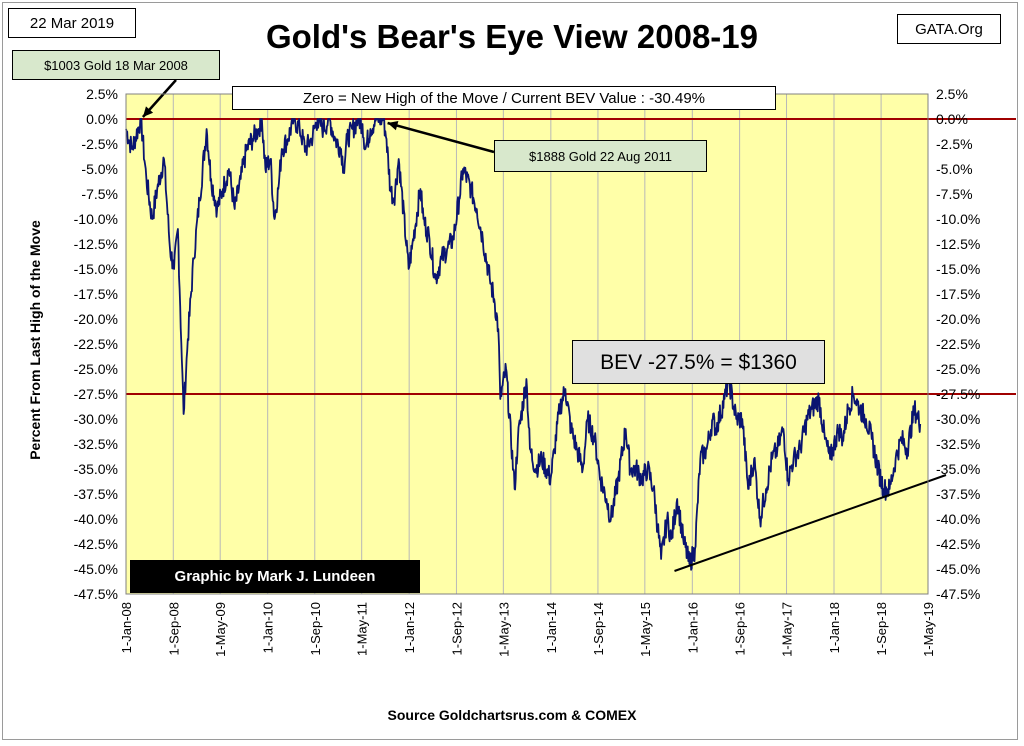 This screenshot has height=746, width=1024. I want to click on y-tick-label-left: -2.5%, so click(99, 144).